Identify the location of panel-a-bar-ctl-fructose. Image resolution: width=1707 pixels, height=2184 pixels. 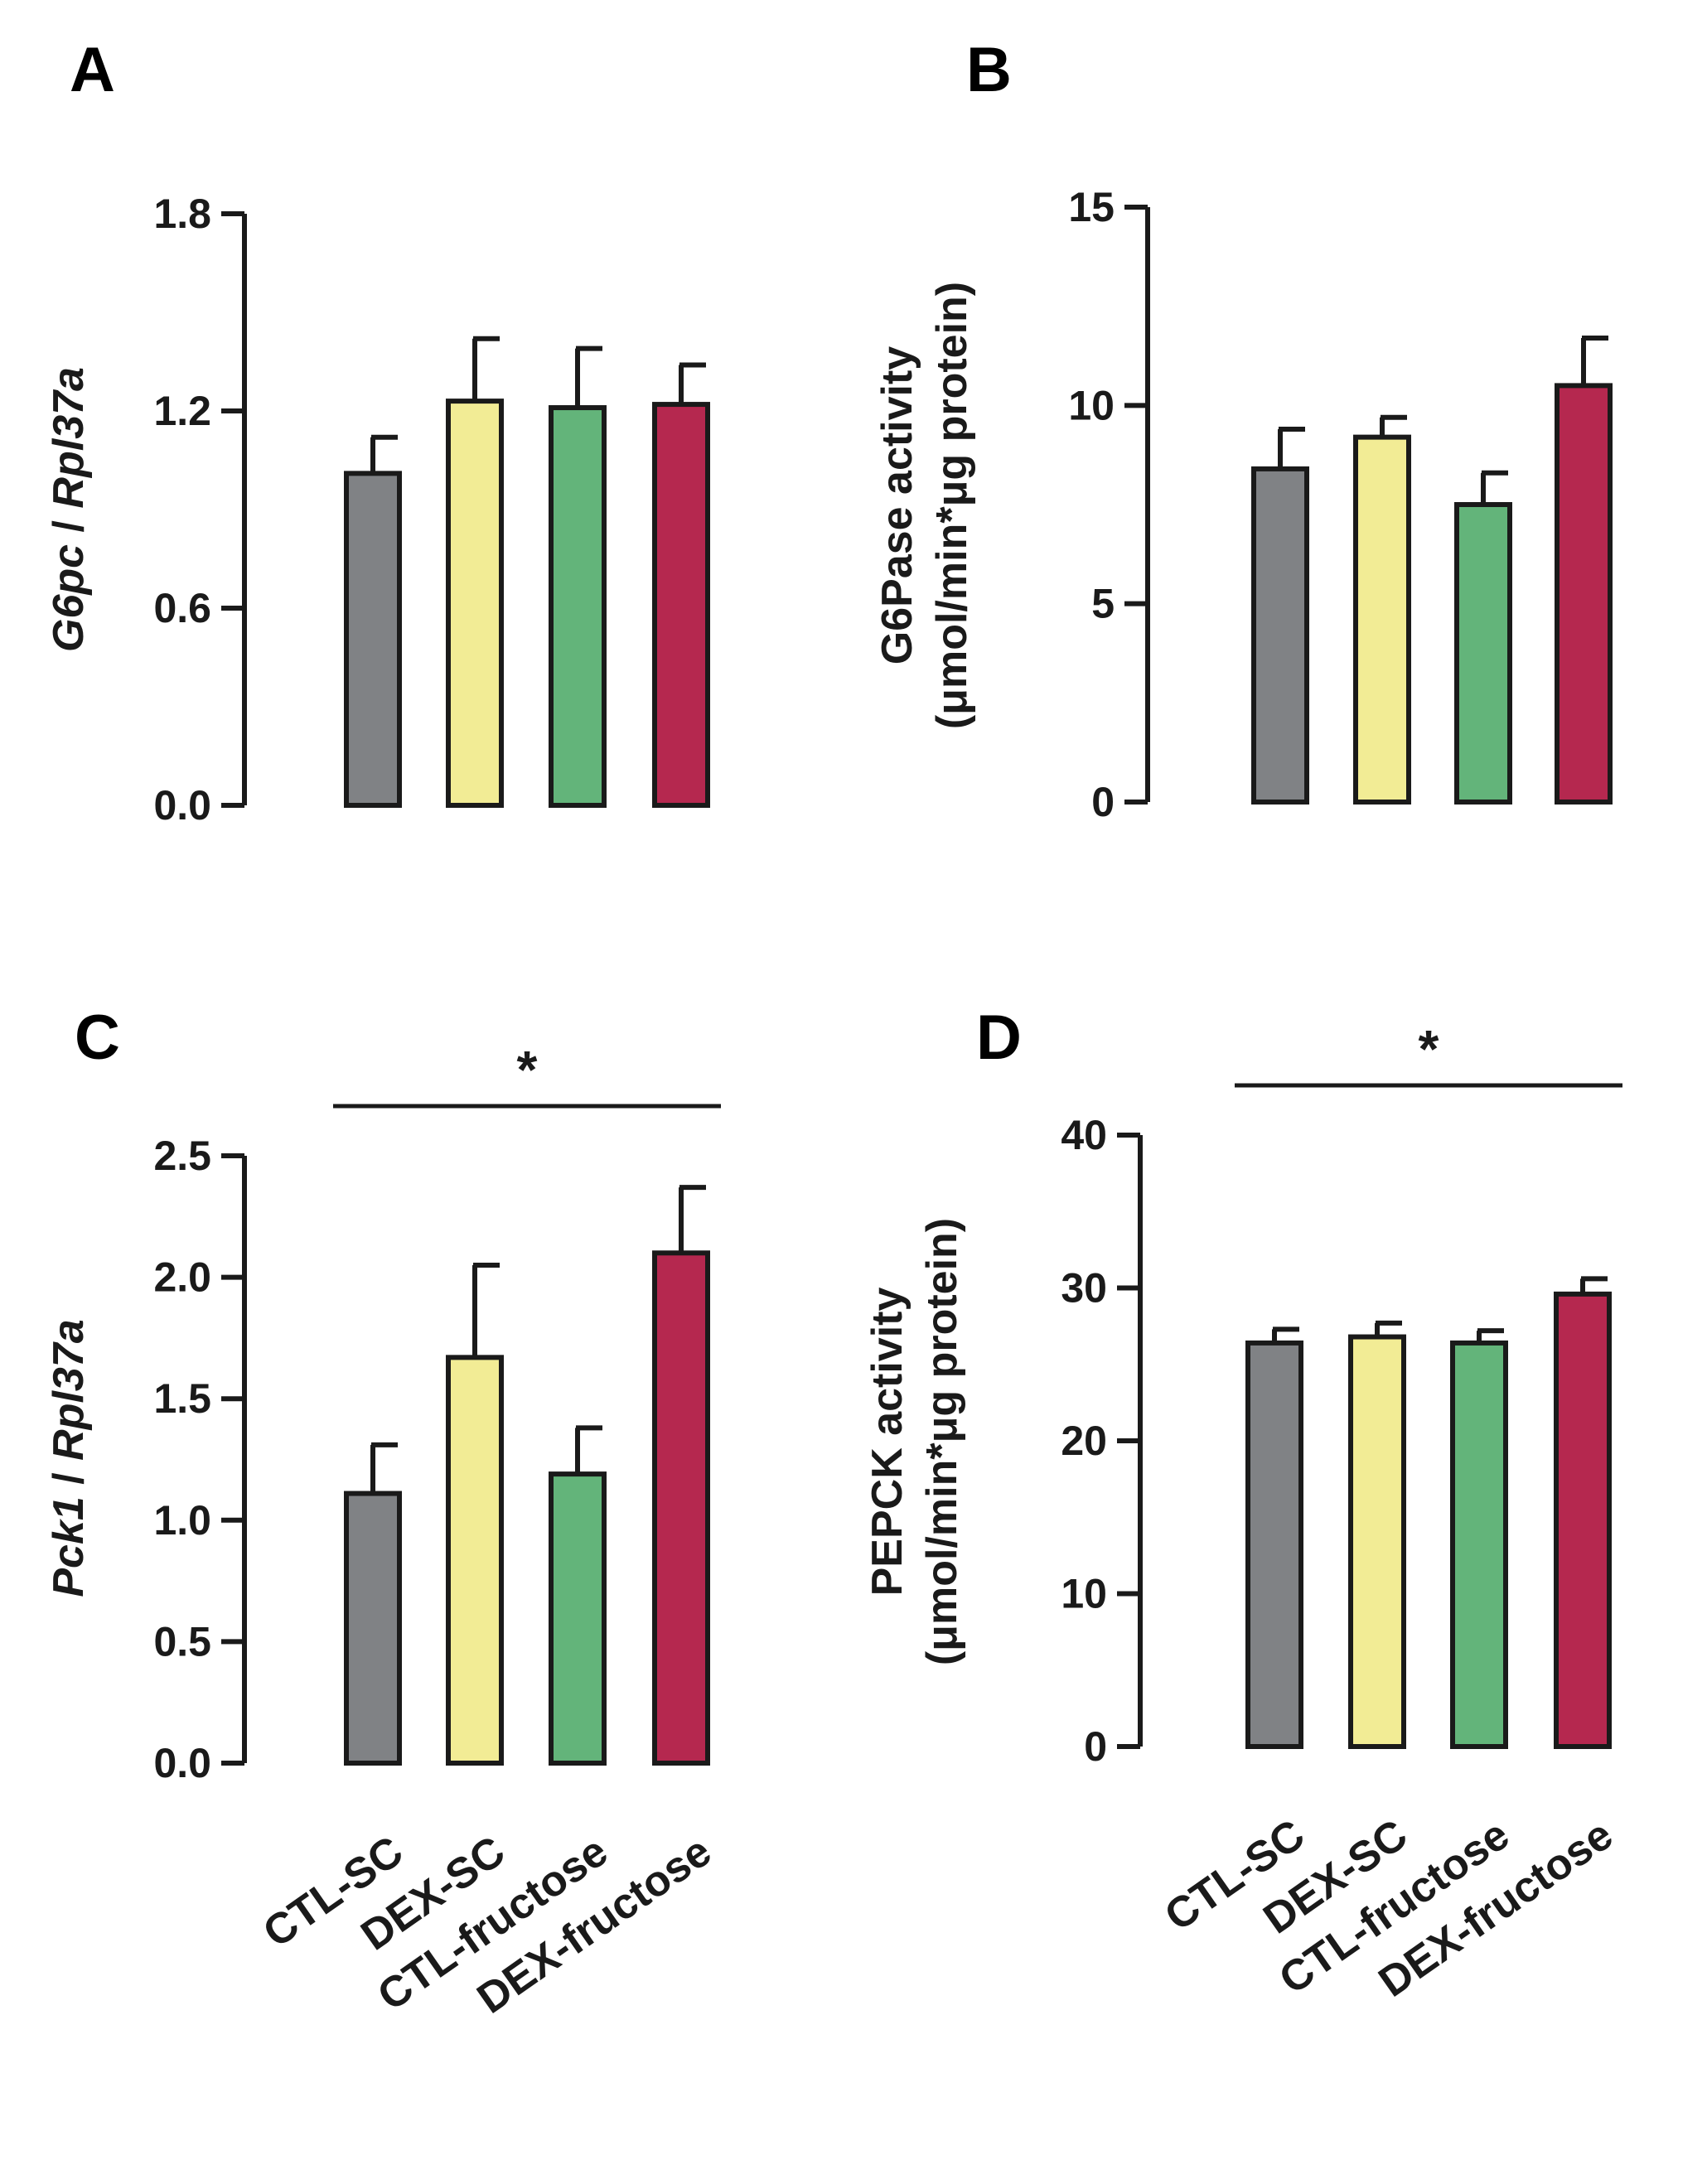
(578, 606).